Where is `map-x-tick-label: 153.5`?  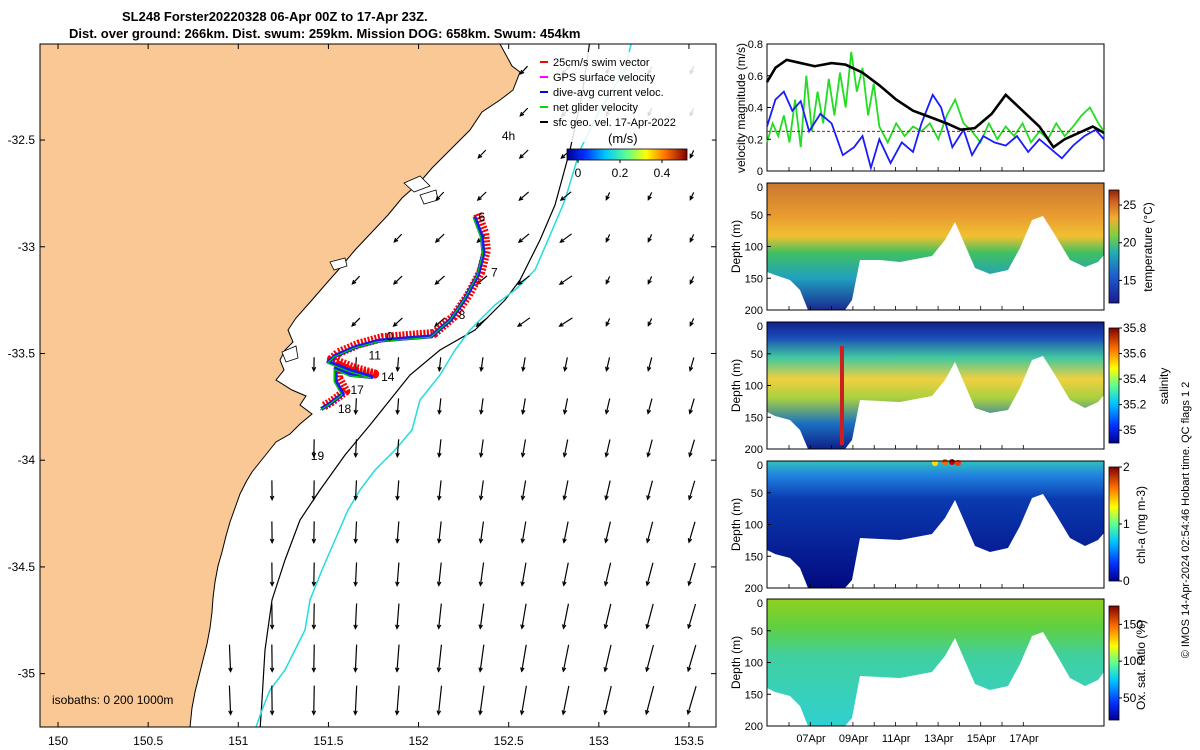
map-x-tick-label: 153.5 is located at coordinates (689, 741).